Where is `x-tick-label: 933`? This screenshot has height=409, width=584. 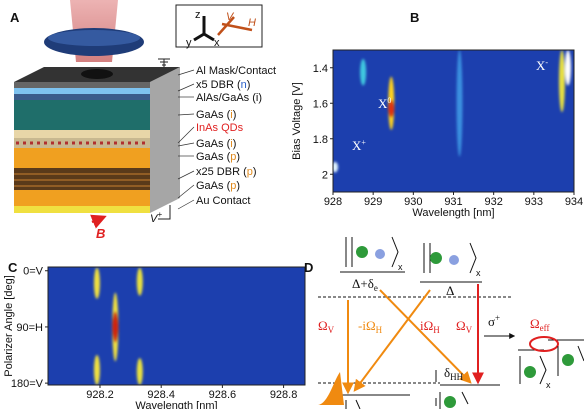 x-tick-label: 933 is located at coordinates (534, 202).